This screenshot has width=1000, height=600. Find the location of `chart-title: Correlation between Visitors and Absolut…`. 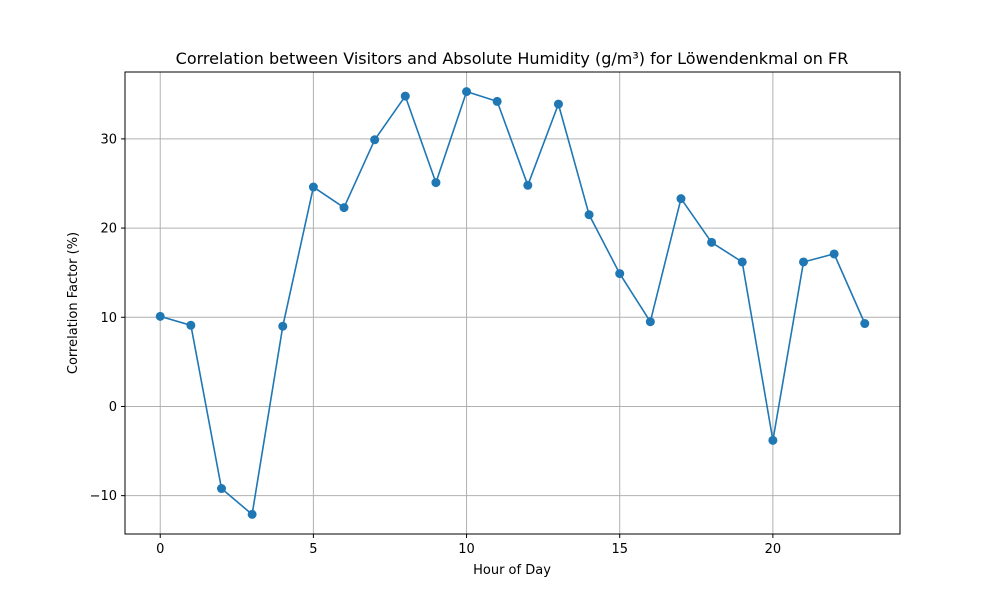

chart-title: Correlation between Visitors and Absolut… is located at coordinates (512, 58).